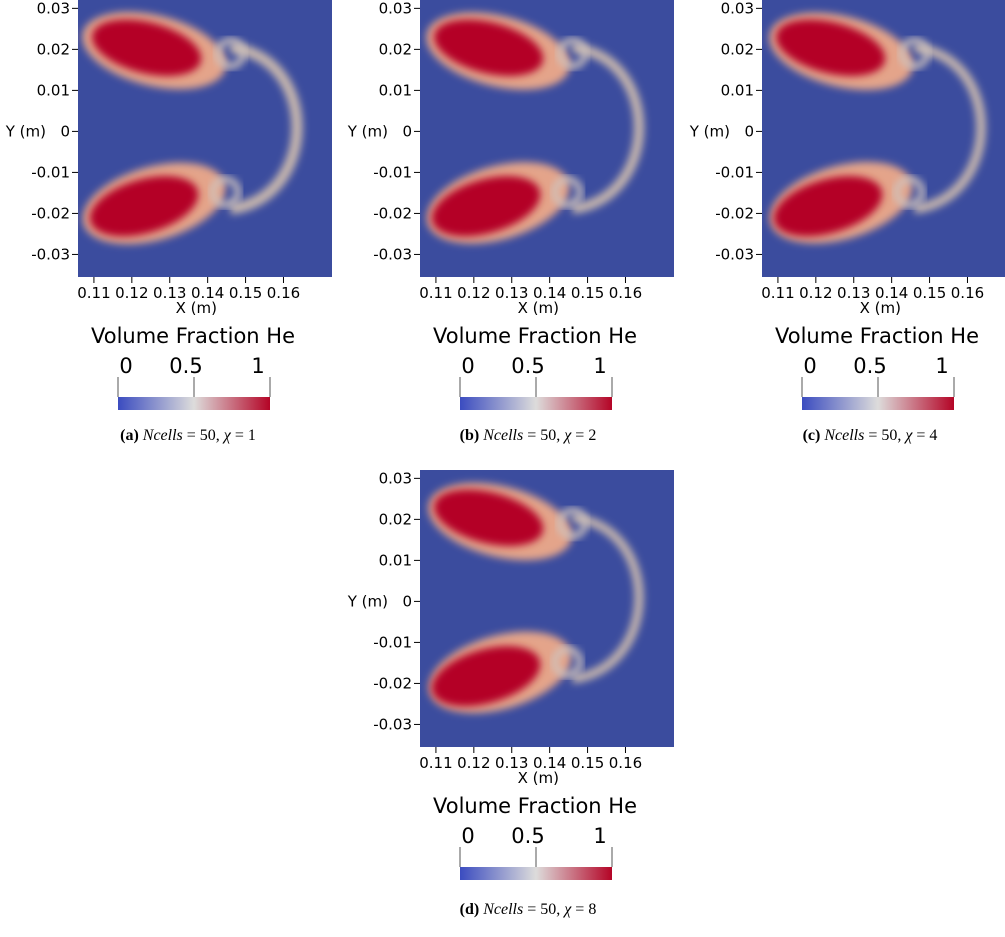 The width and height of the screenshot is (1005, 937). What do you see at coordinates (129, 435) in the screenshot?
I see `caption-tag: (a)` at bounding box center [129, 435].